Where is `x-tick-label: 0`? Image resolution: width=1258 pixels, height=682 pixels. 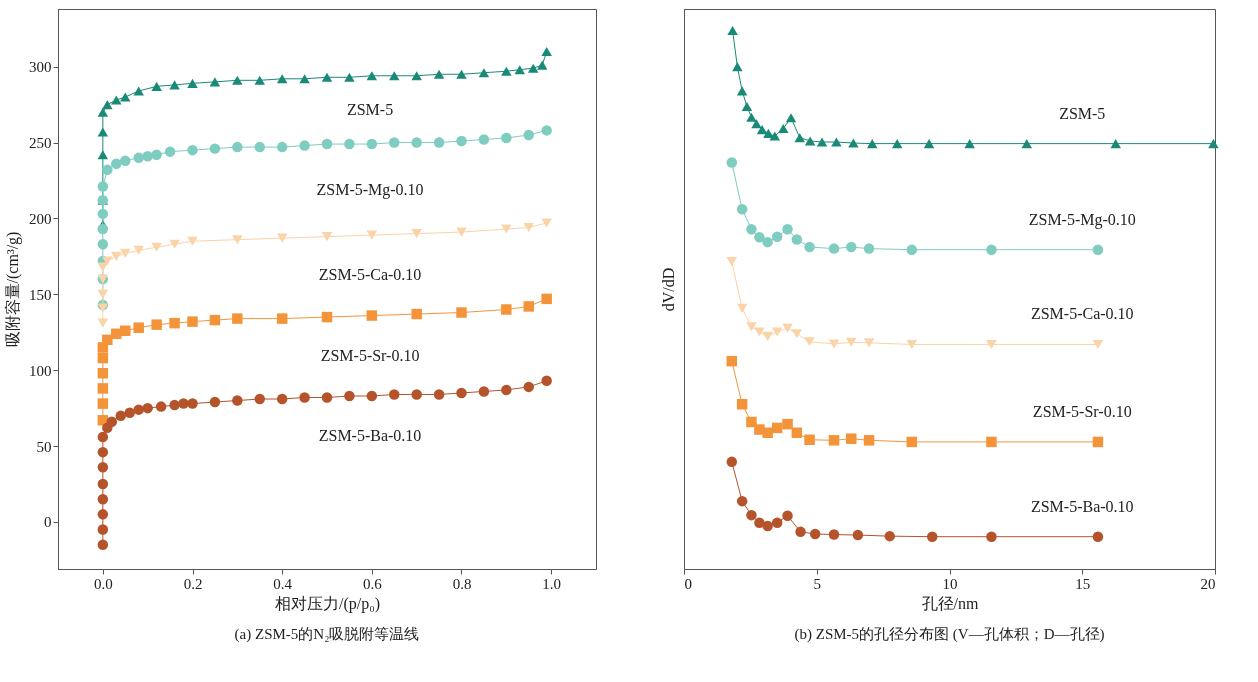
x-tick-label: 0 is located at coordinates (688, 583).